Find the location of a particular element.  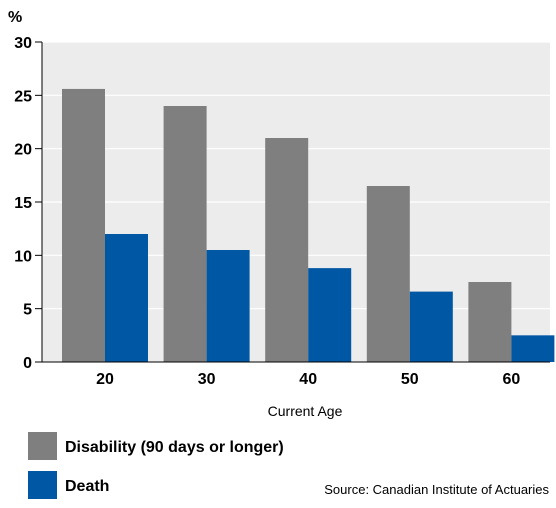

x-axis: 20 30 40 50 60 is located at coordinates (296, 374).